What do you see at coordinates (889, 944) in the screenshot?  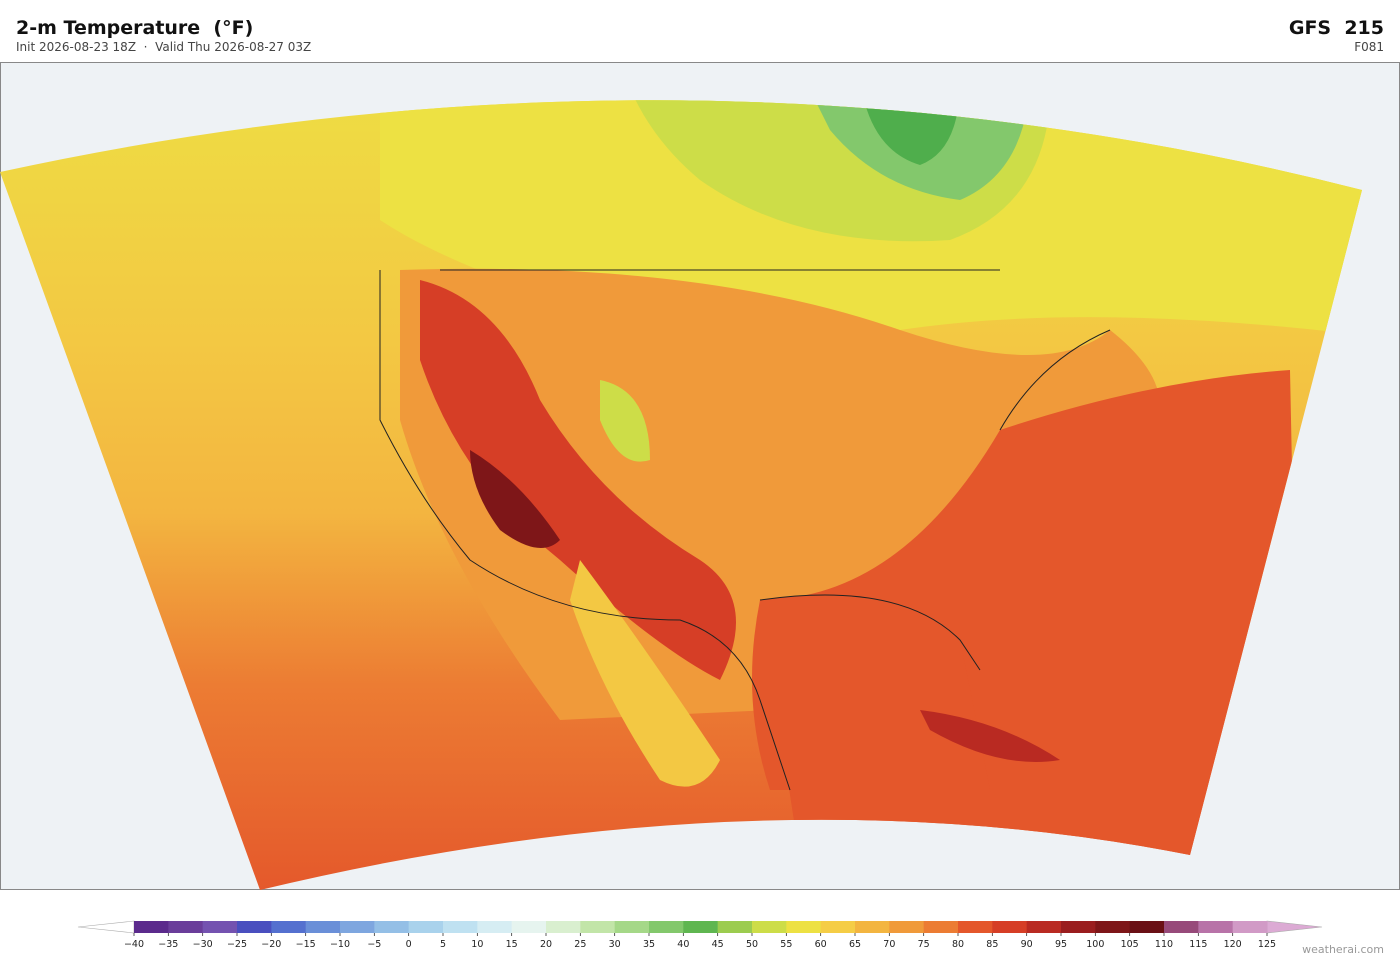 I see `colorbar-tick-label: 70` at bounding box center [889, 944].